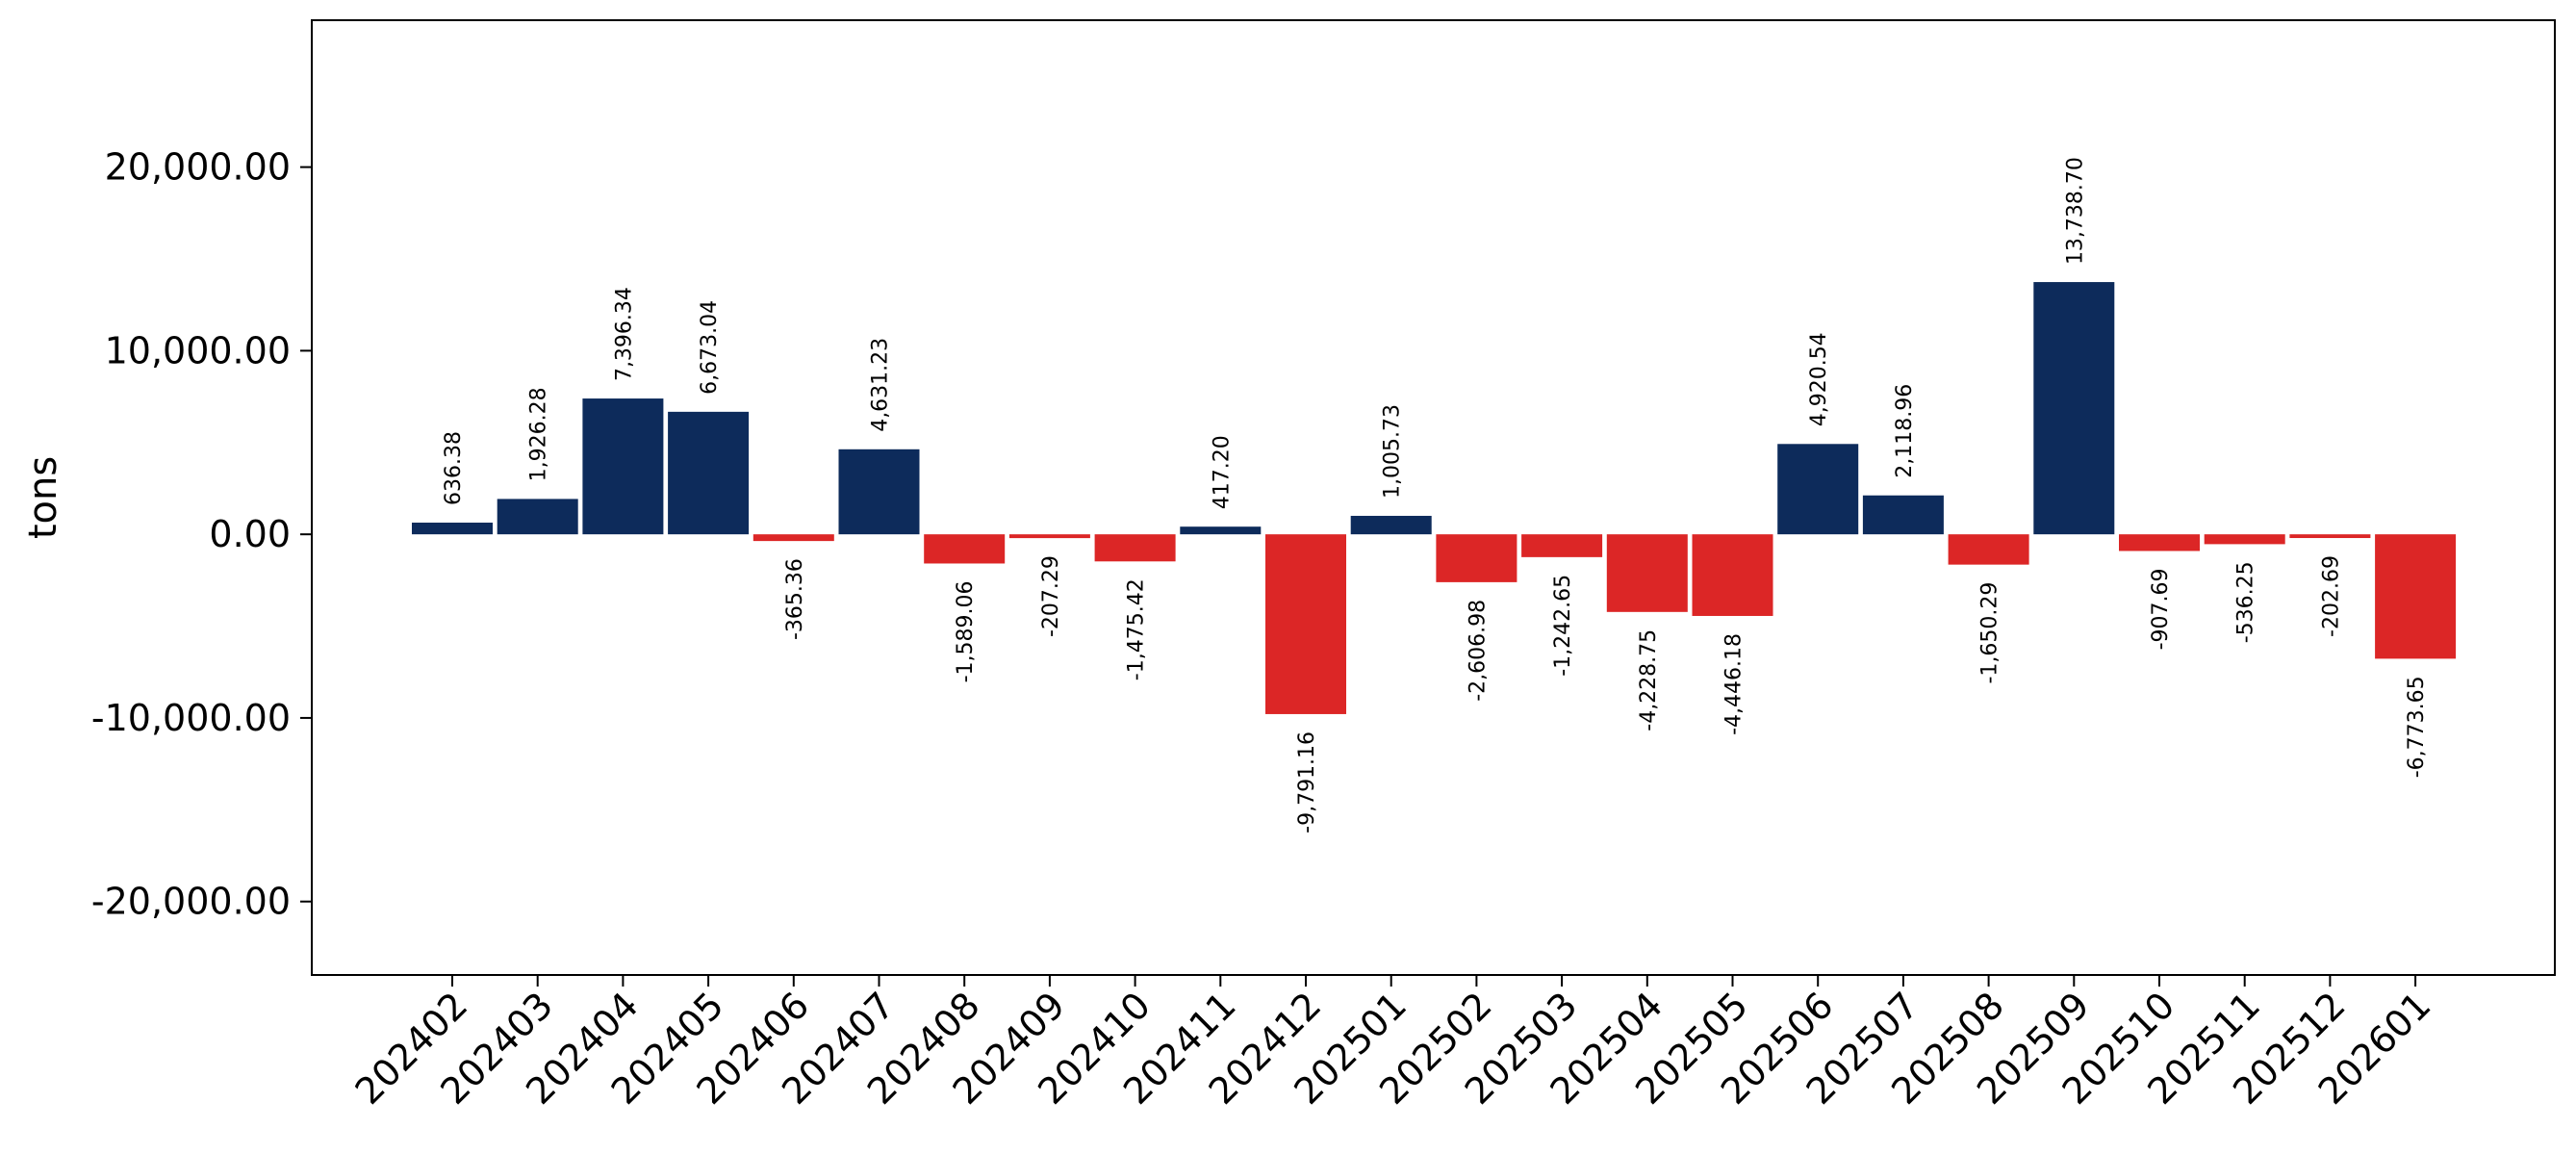 The image size is (2576, 1154). I want to click on y-tick-label: 10,000.00, so click(198, 350).